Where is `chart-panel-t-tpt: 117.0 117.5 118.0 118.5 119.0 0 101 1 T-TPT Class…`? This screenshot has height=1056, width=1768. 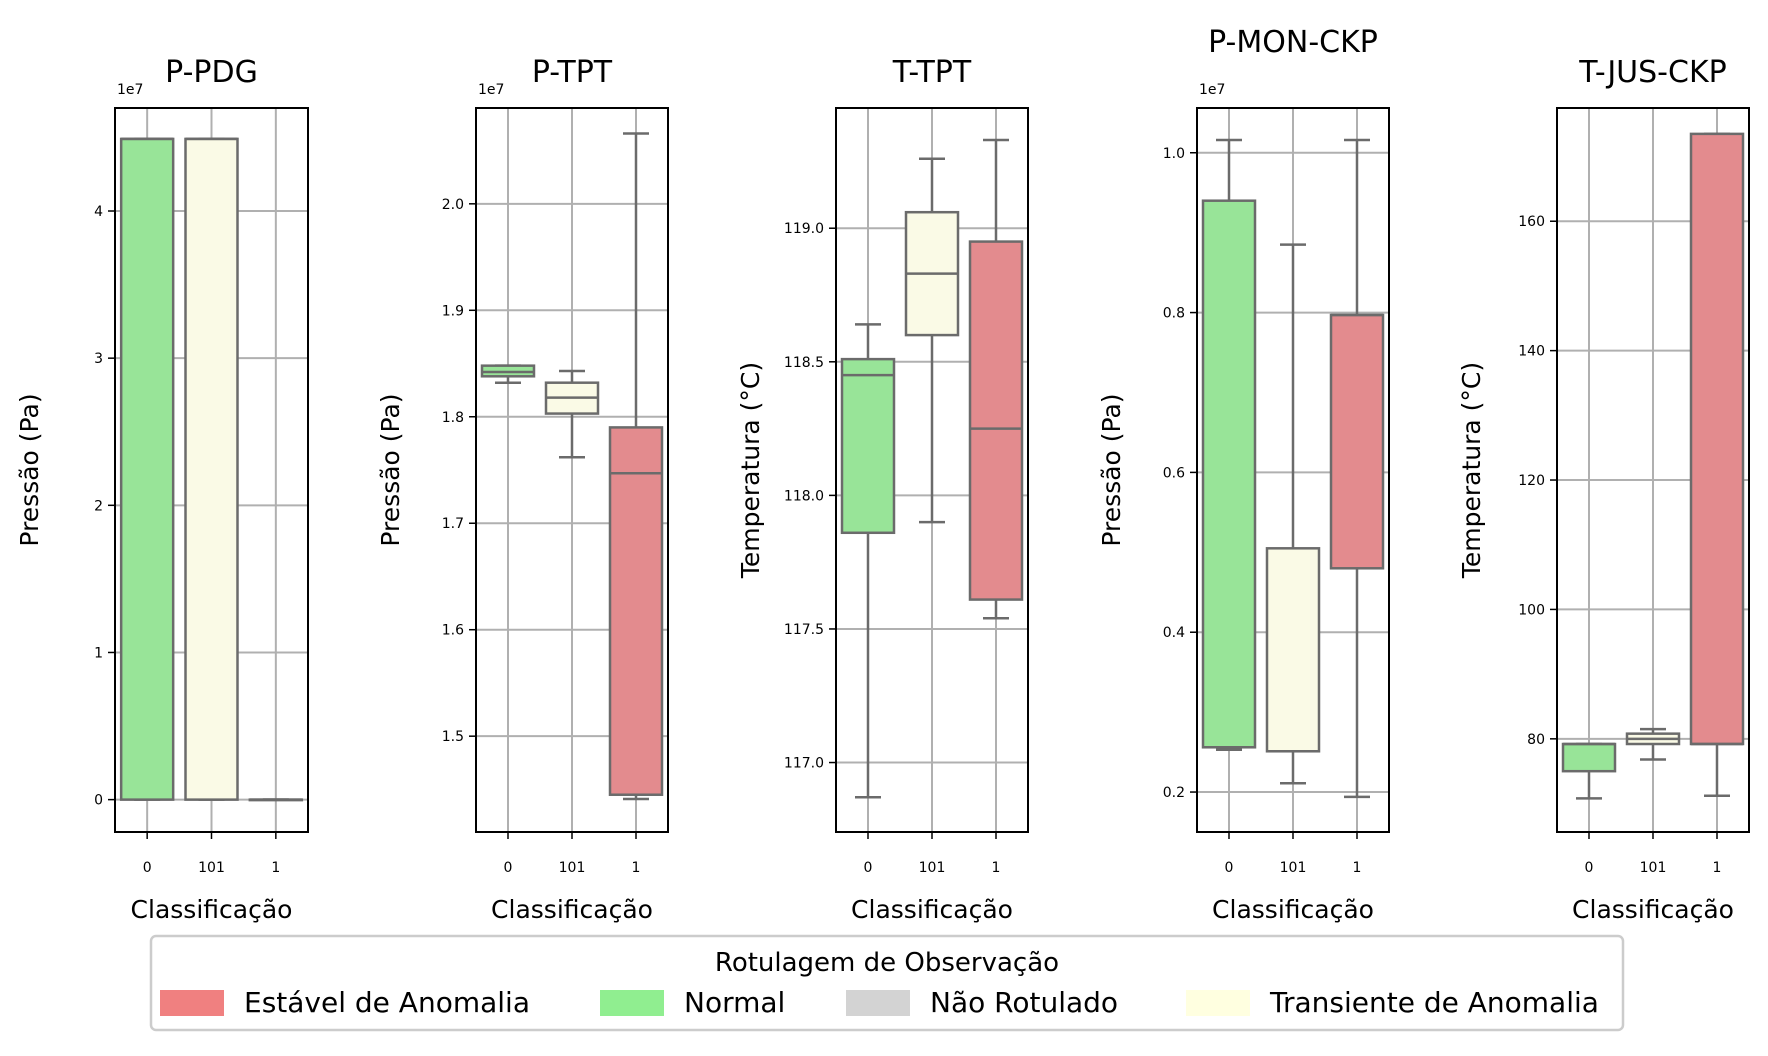 chart-panel-t-tpt: 117.0 117.5 118.0 118.5 119.0 0 101 1 T-TPT Class… is located at coordinates (882, 489).